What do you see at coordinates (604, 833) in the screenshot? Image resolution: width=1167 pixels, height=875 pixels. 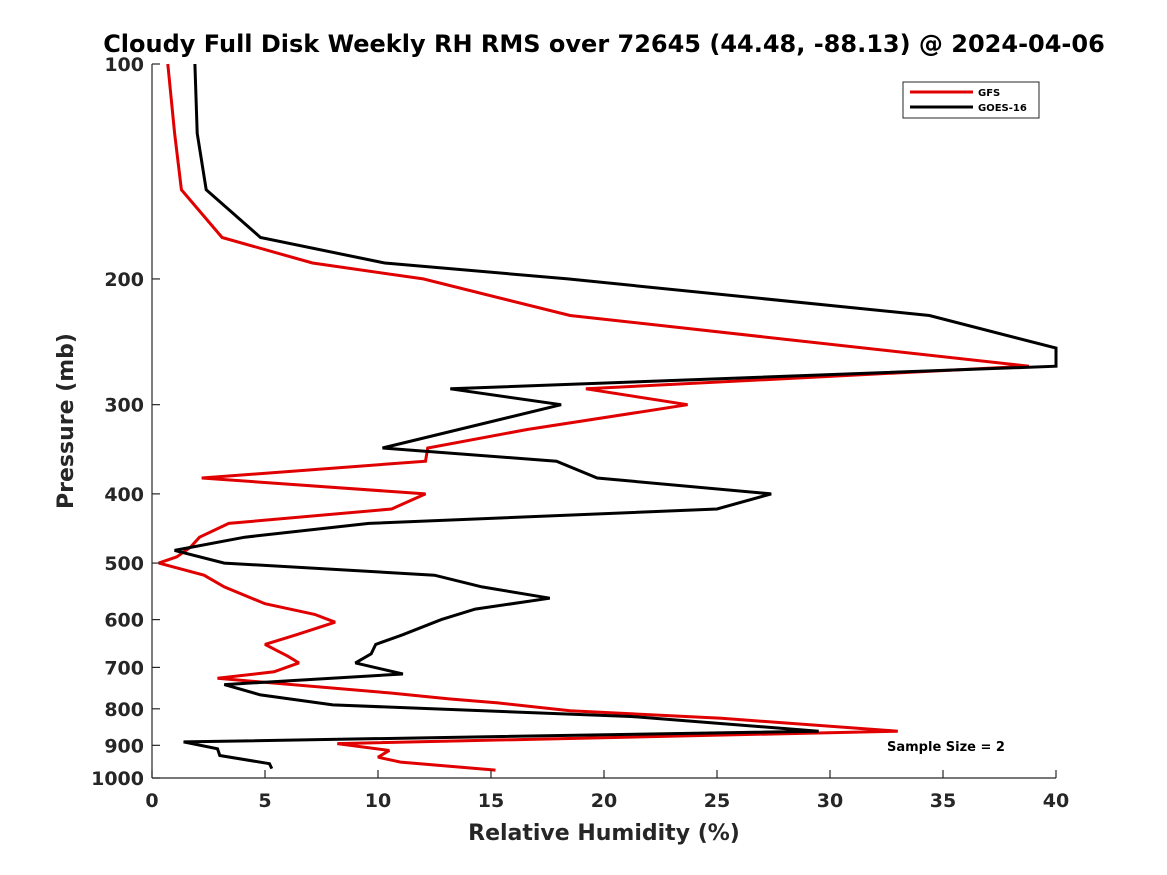 I see `x-axis-label: Relative Humidity (%)` at bounding box center [604, 833].